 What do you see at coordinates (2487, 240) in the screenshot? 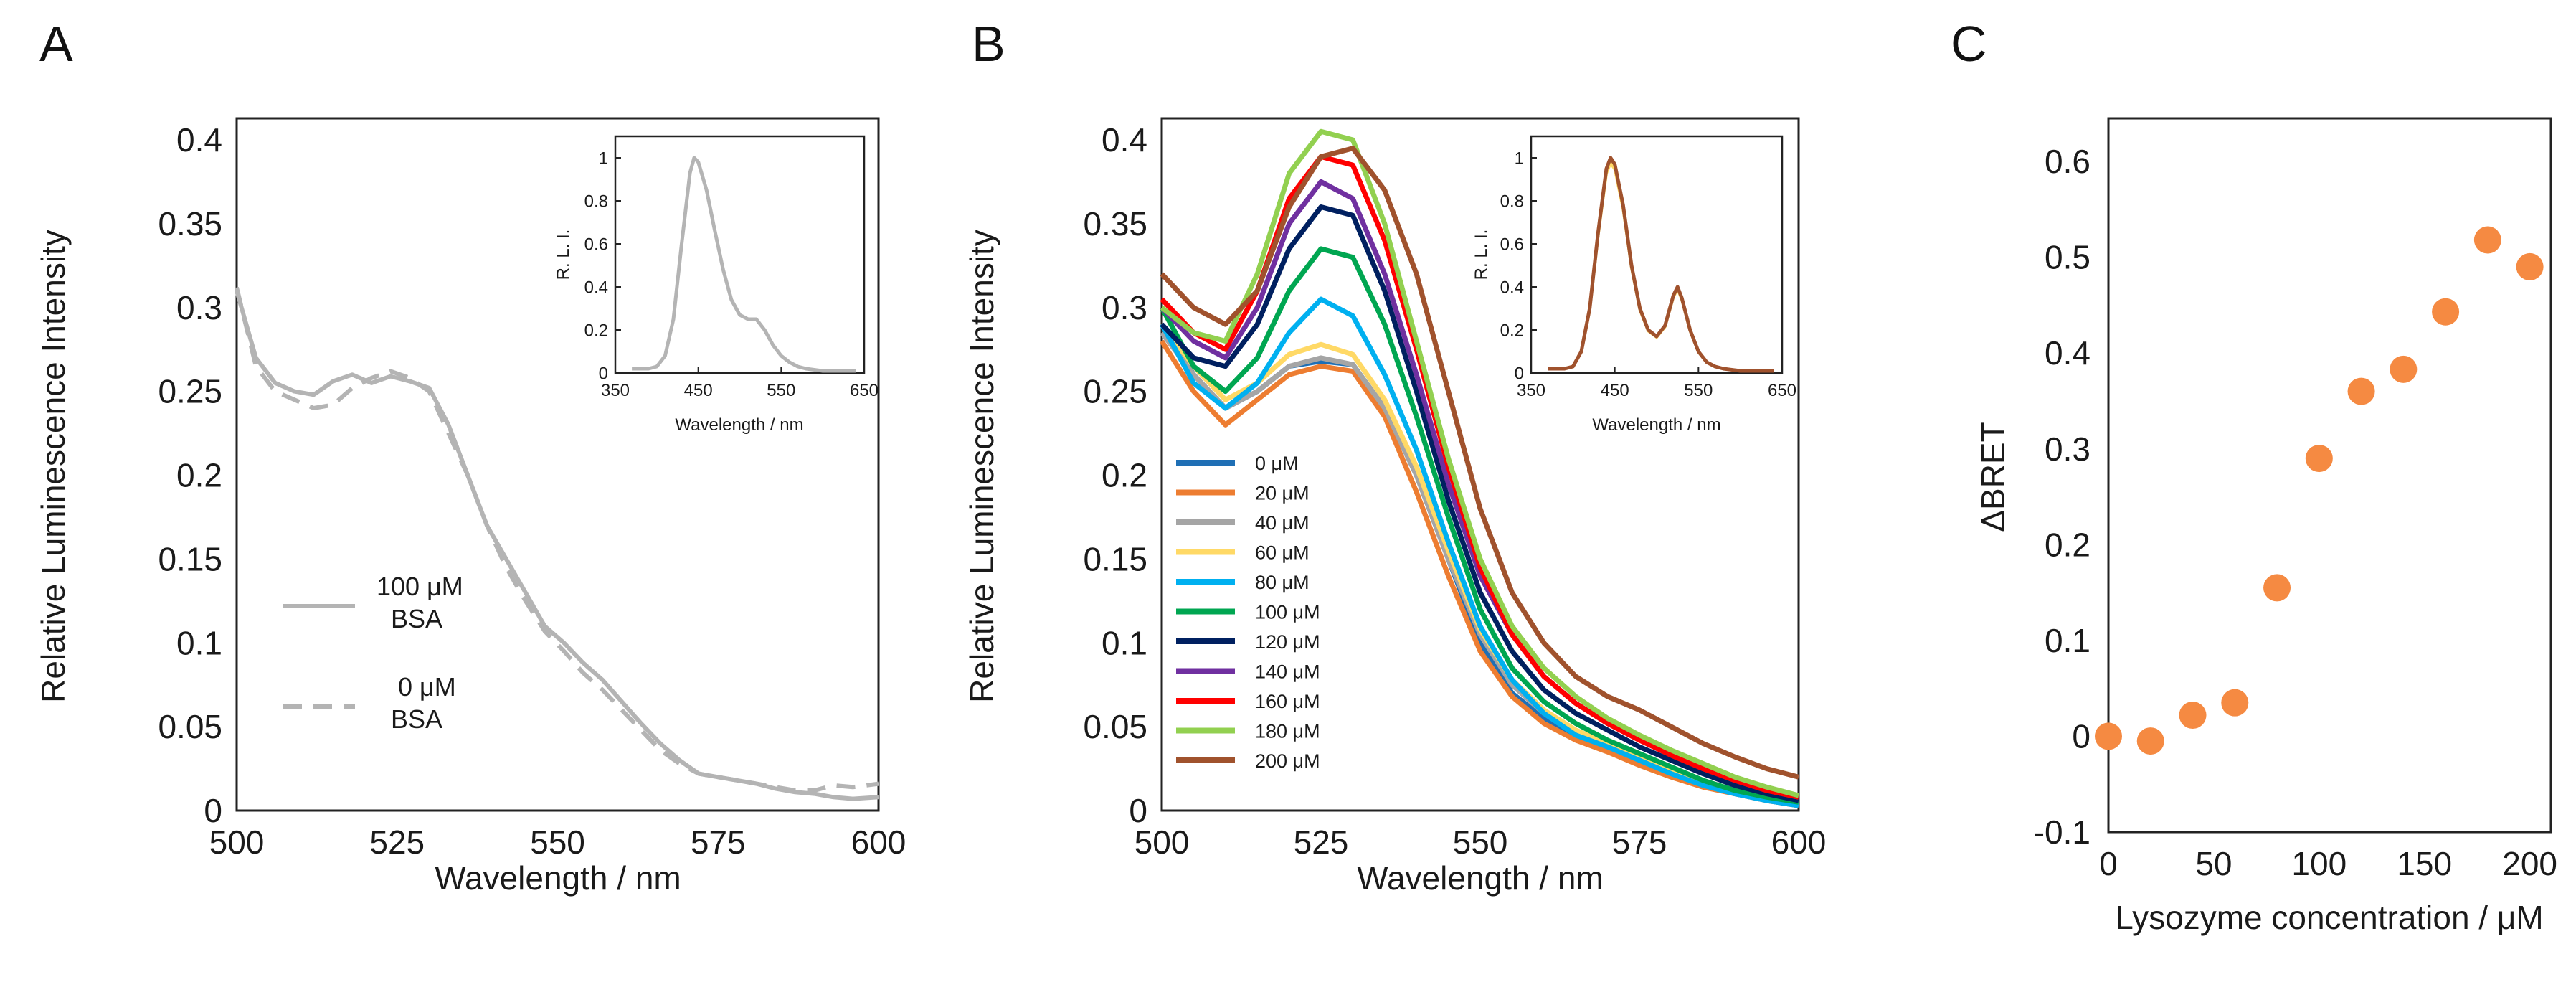
I see `scatter-point-180um` at bounding box center [2487, 240].